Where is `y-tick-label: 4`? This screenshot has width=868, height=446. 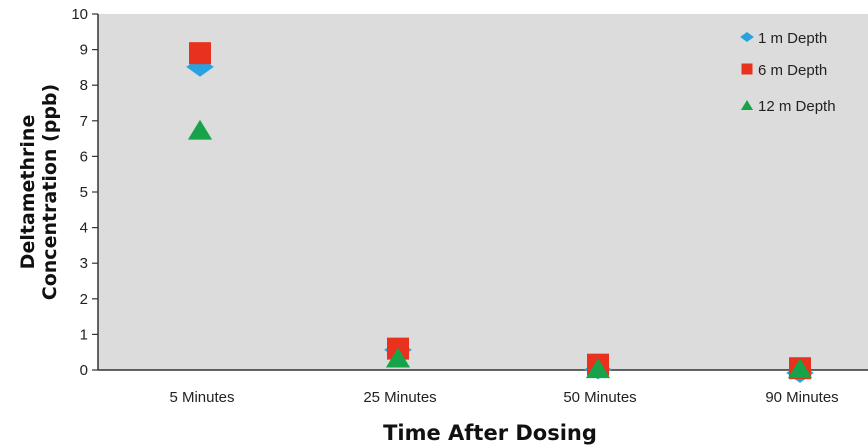 y-tick-label: 4 is located at coordinates (84, 228).